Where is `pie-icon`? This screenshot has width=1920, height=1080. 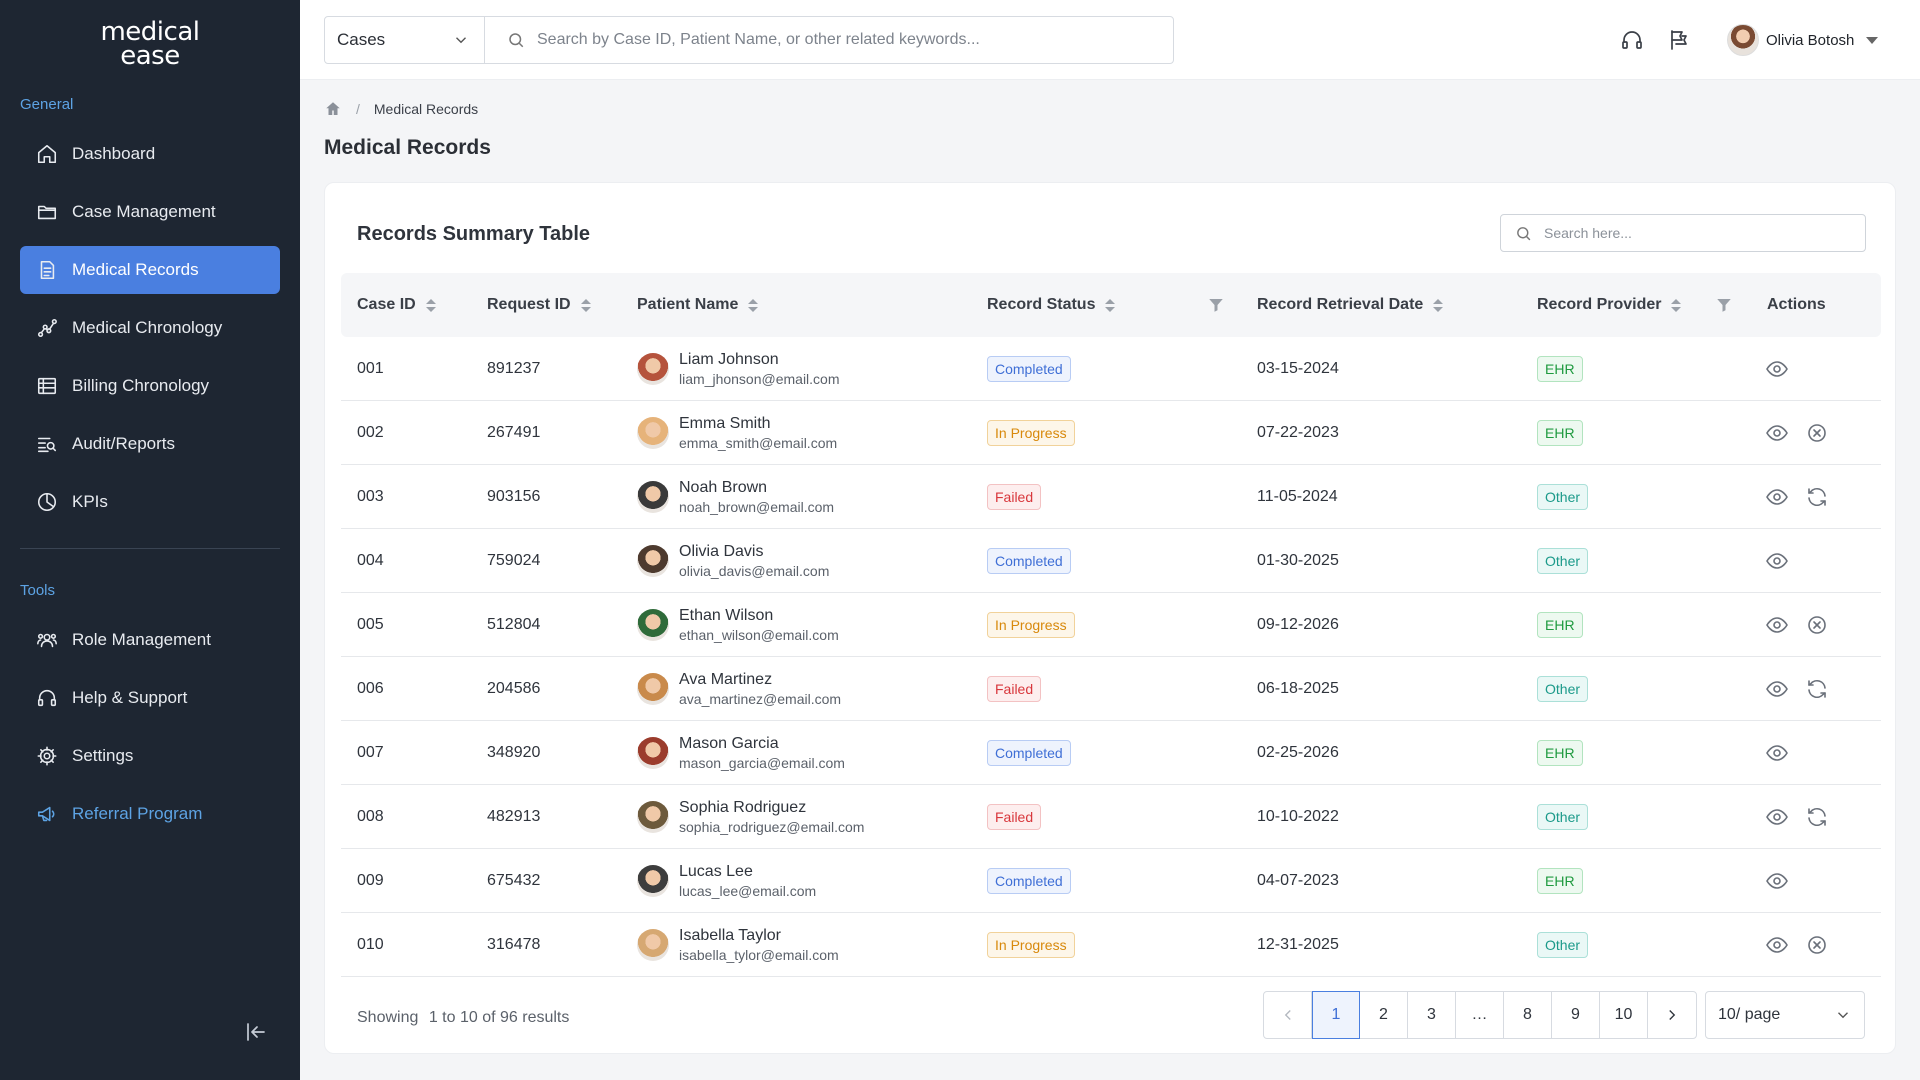 pie-icon is located at coordinates (47, 502).